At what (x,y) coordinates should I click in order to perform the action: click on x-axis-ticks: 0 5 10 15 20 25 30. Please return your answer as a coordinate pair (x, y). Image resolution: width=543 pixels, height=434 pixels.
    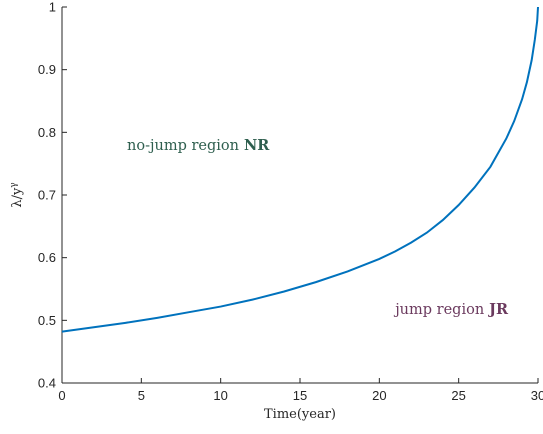
    Looking at the image, I should click on (300, 390).